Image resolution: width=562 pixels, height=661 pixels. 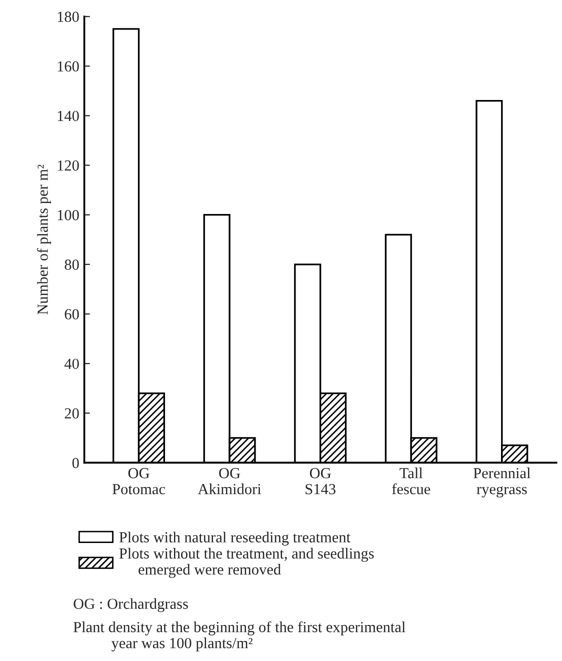 What do you see at coordinates (411, 481) in the screenshot?
I see `x-tick-label: Tall fescue` at bounding box center [411, 481].